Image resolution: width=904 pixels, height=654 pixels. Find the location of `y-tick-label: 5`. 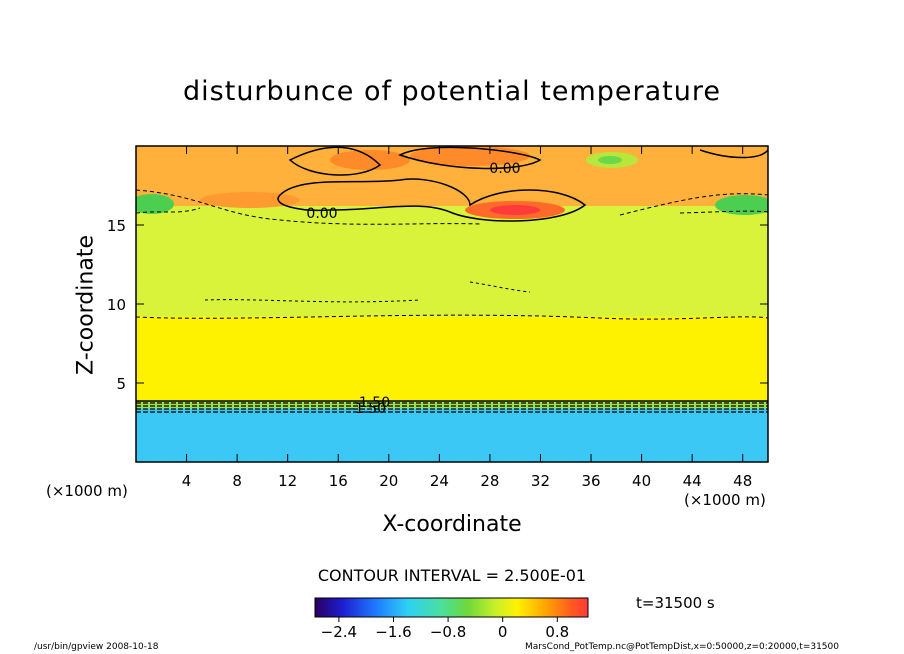

y-tick-label: 5 is located at coordinates (121, 384).